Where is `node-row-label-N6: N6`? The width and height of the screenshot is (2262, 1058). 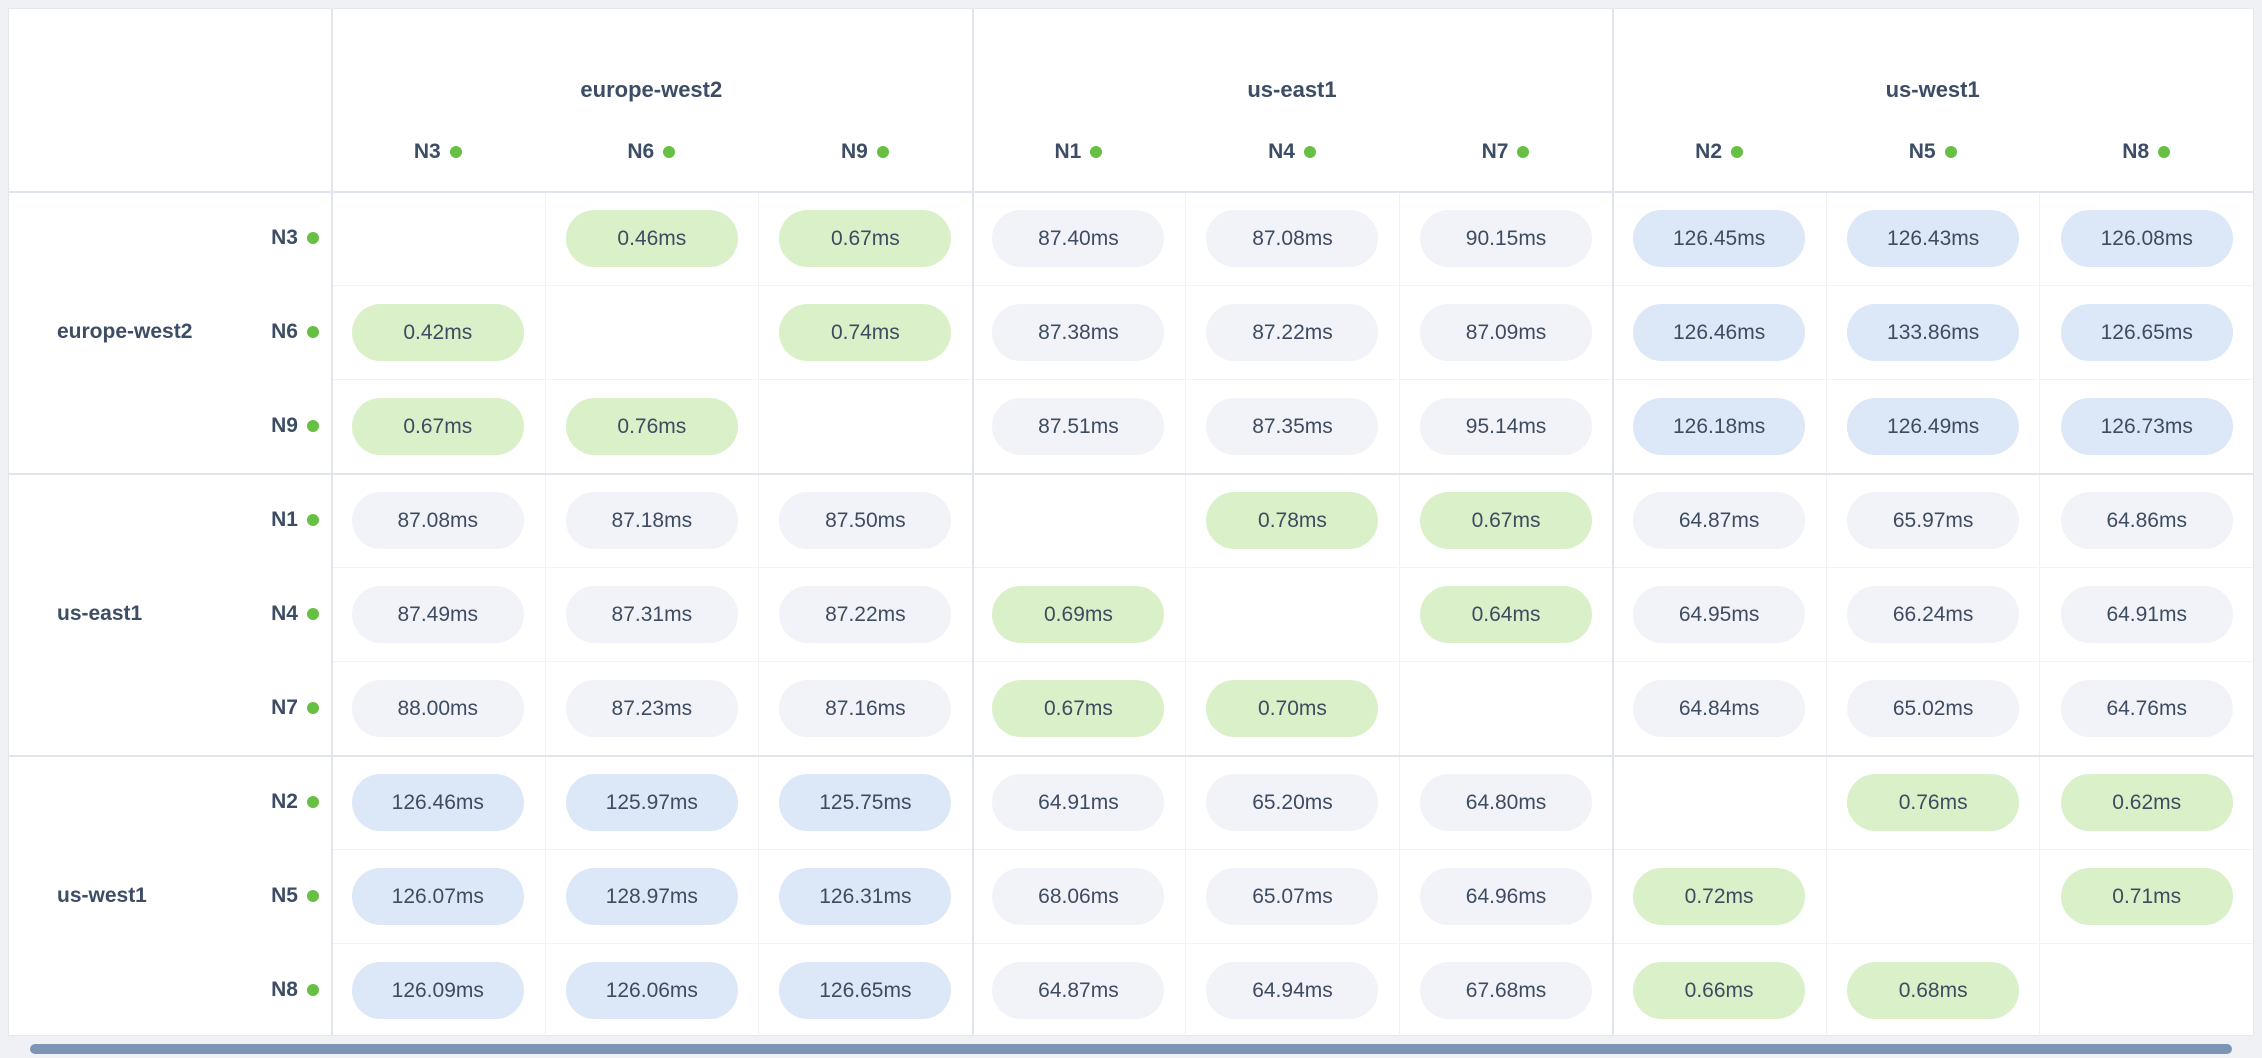
node-row-label-N6: N6 is located at coordinates (272, 332).